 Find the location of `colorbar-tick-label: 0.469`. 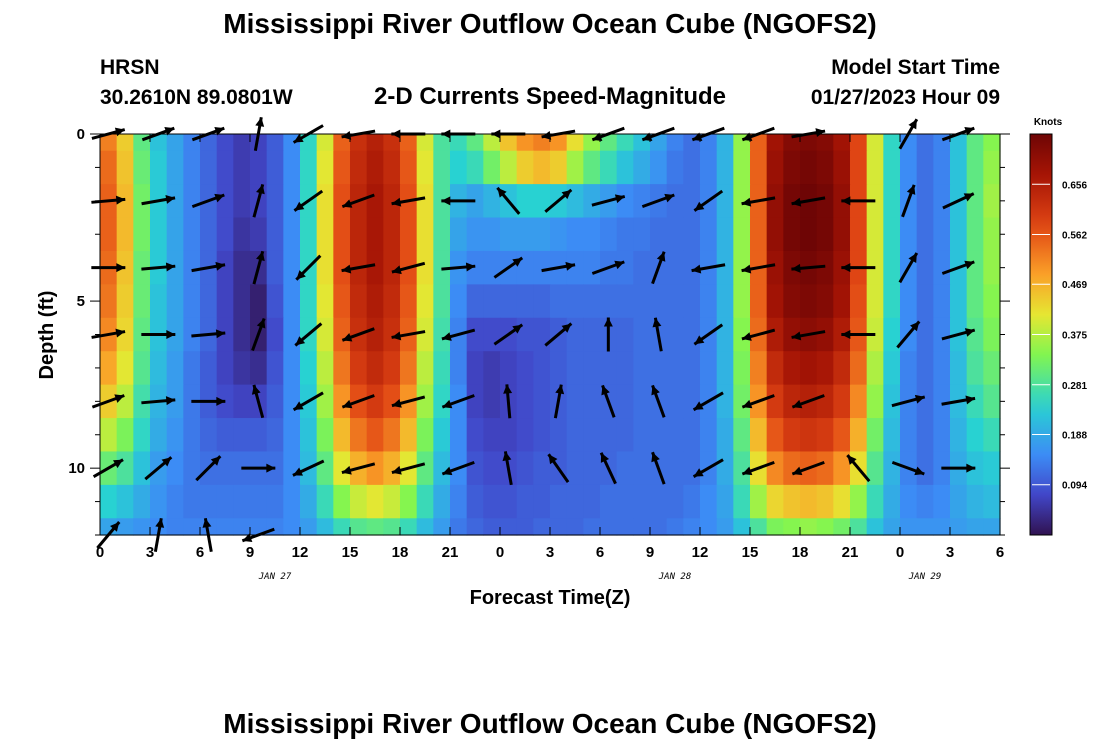

colorbar-tick-label: 0.469 is located at coordinates (1074, 285).